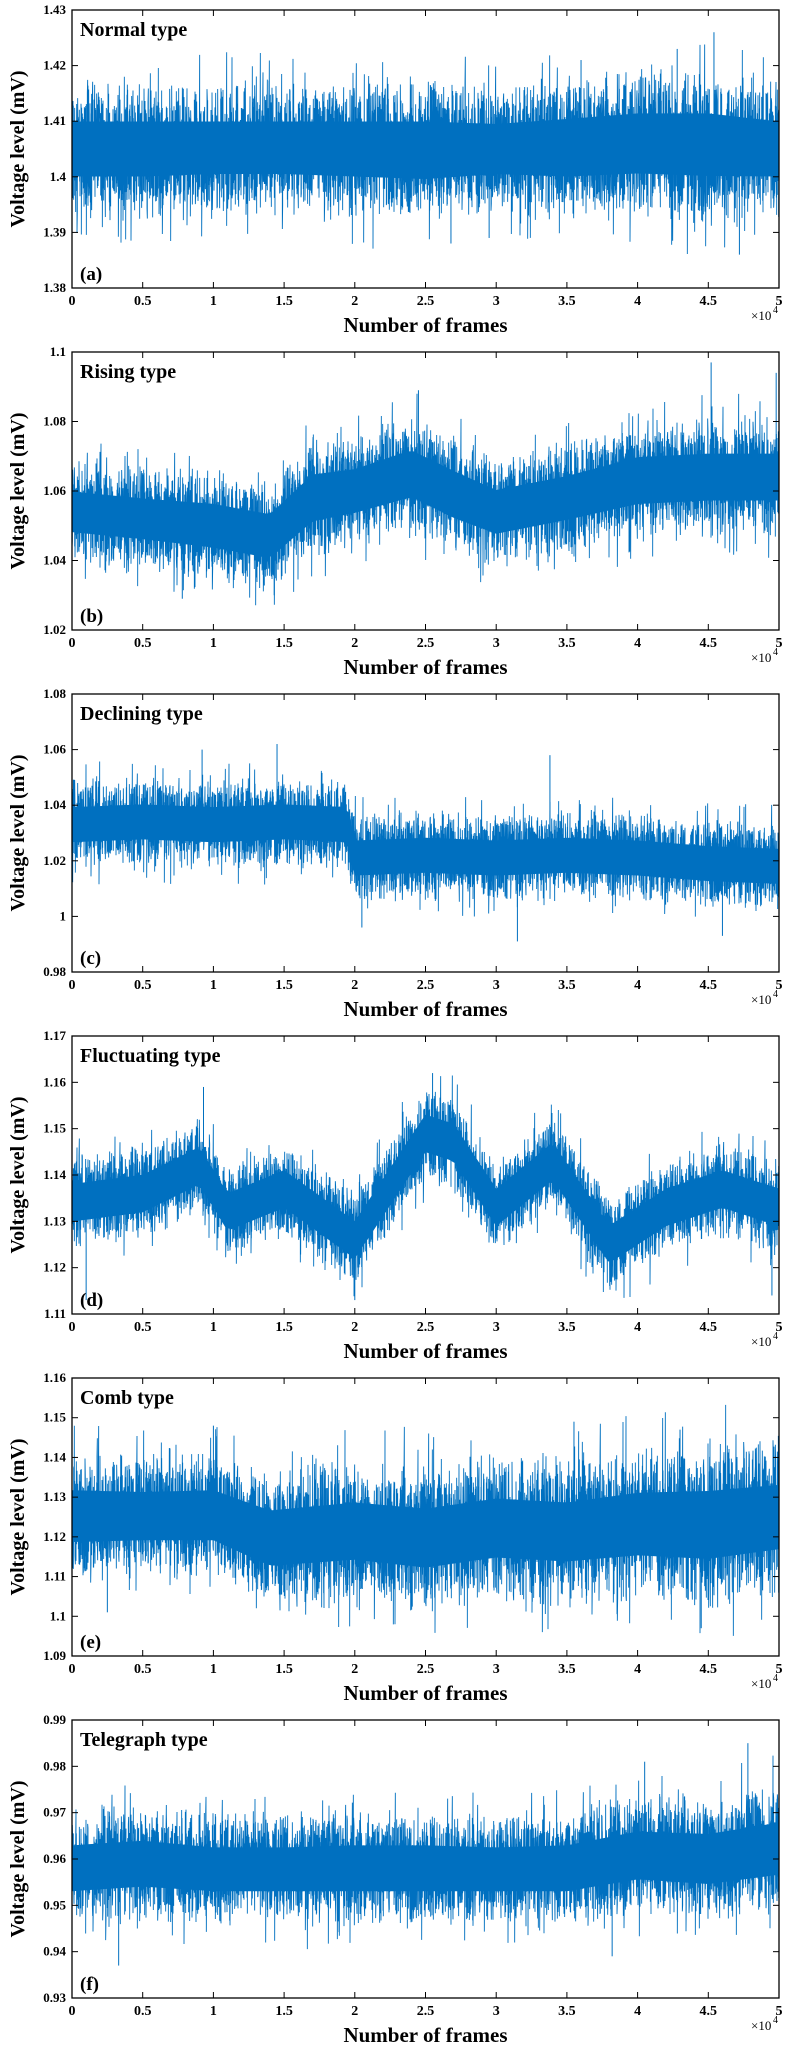  Describe the element at coordinates (54, 693) in the screenshot. I see `y-tick-label: 1.08` at that location.